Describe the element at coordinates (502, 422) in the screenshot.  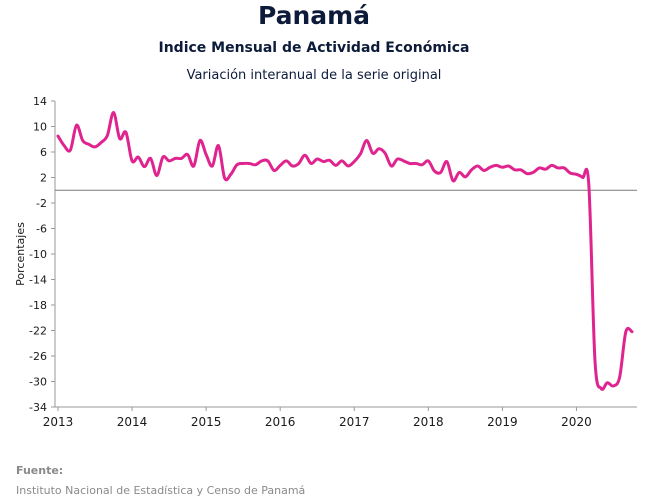
I see `x-tick-label: 2019` at that location.